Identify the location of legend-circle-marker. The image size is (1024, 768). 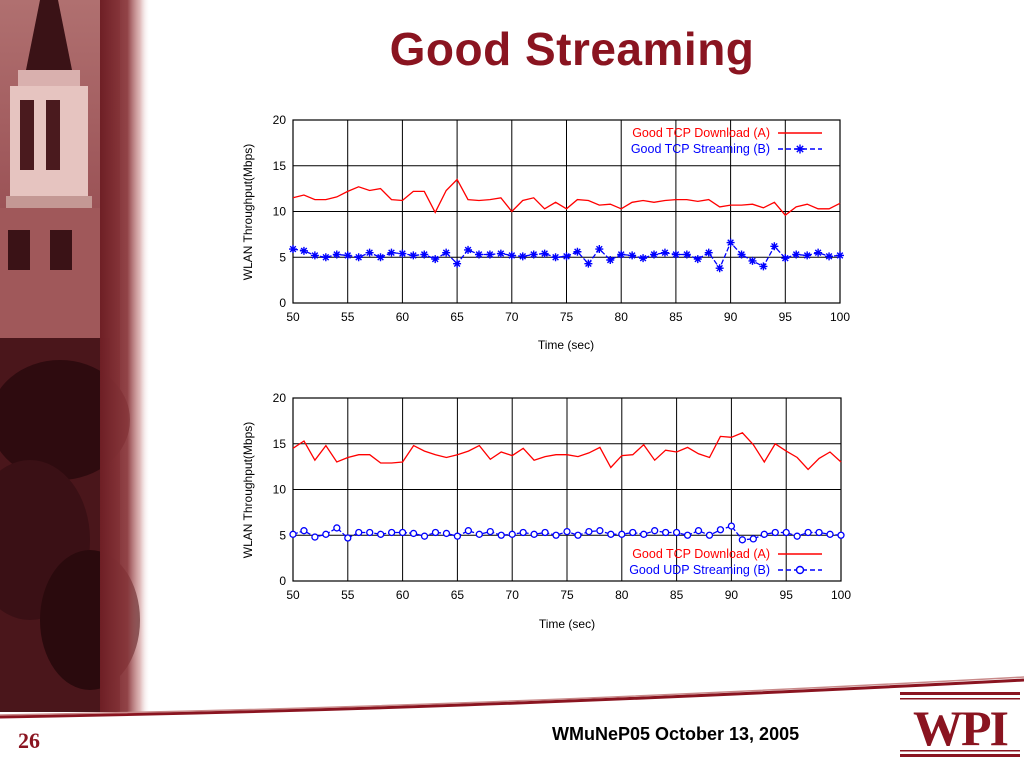
(800, 570).